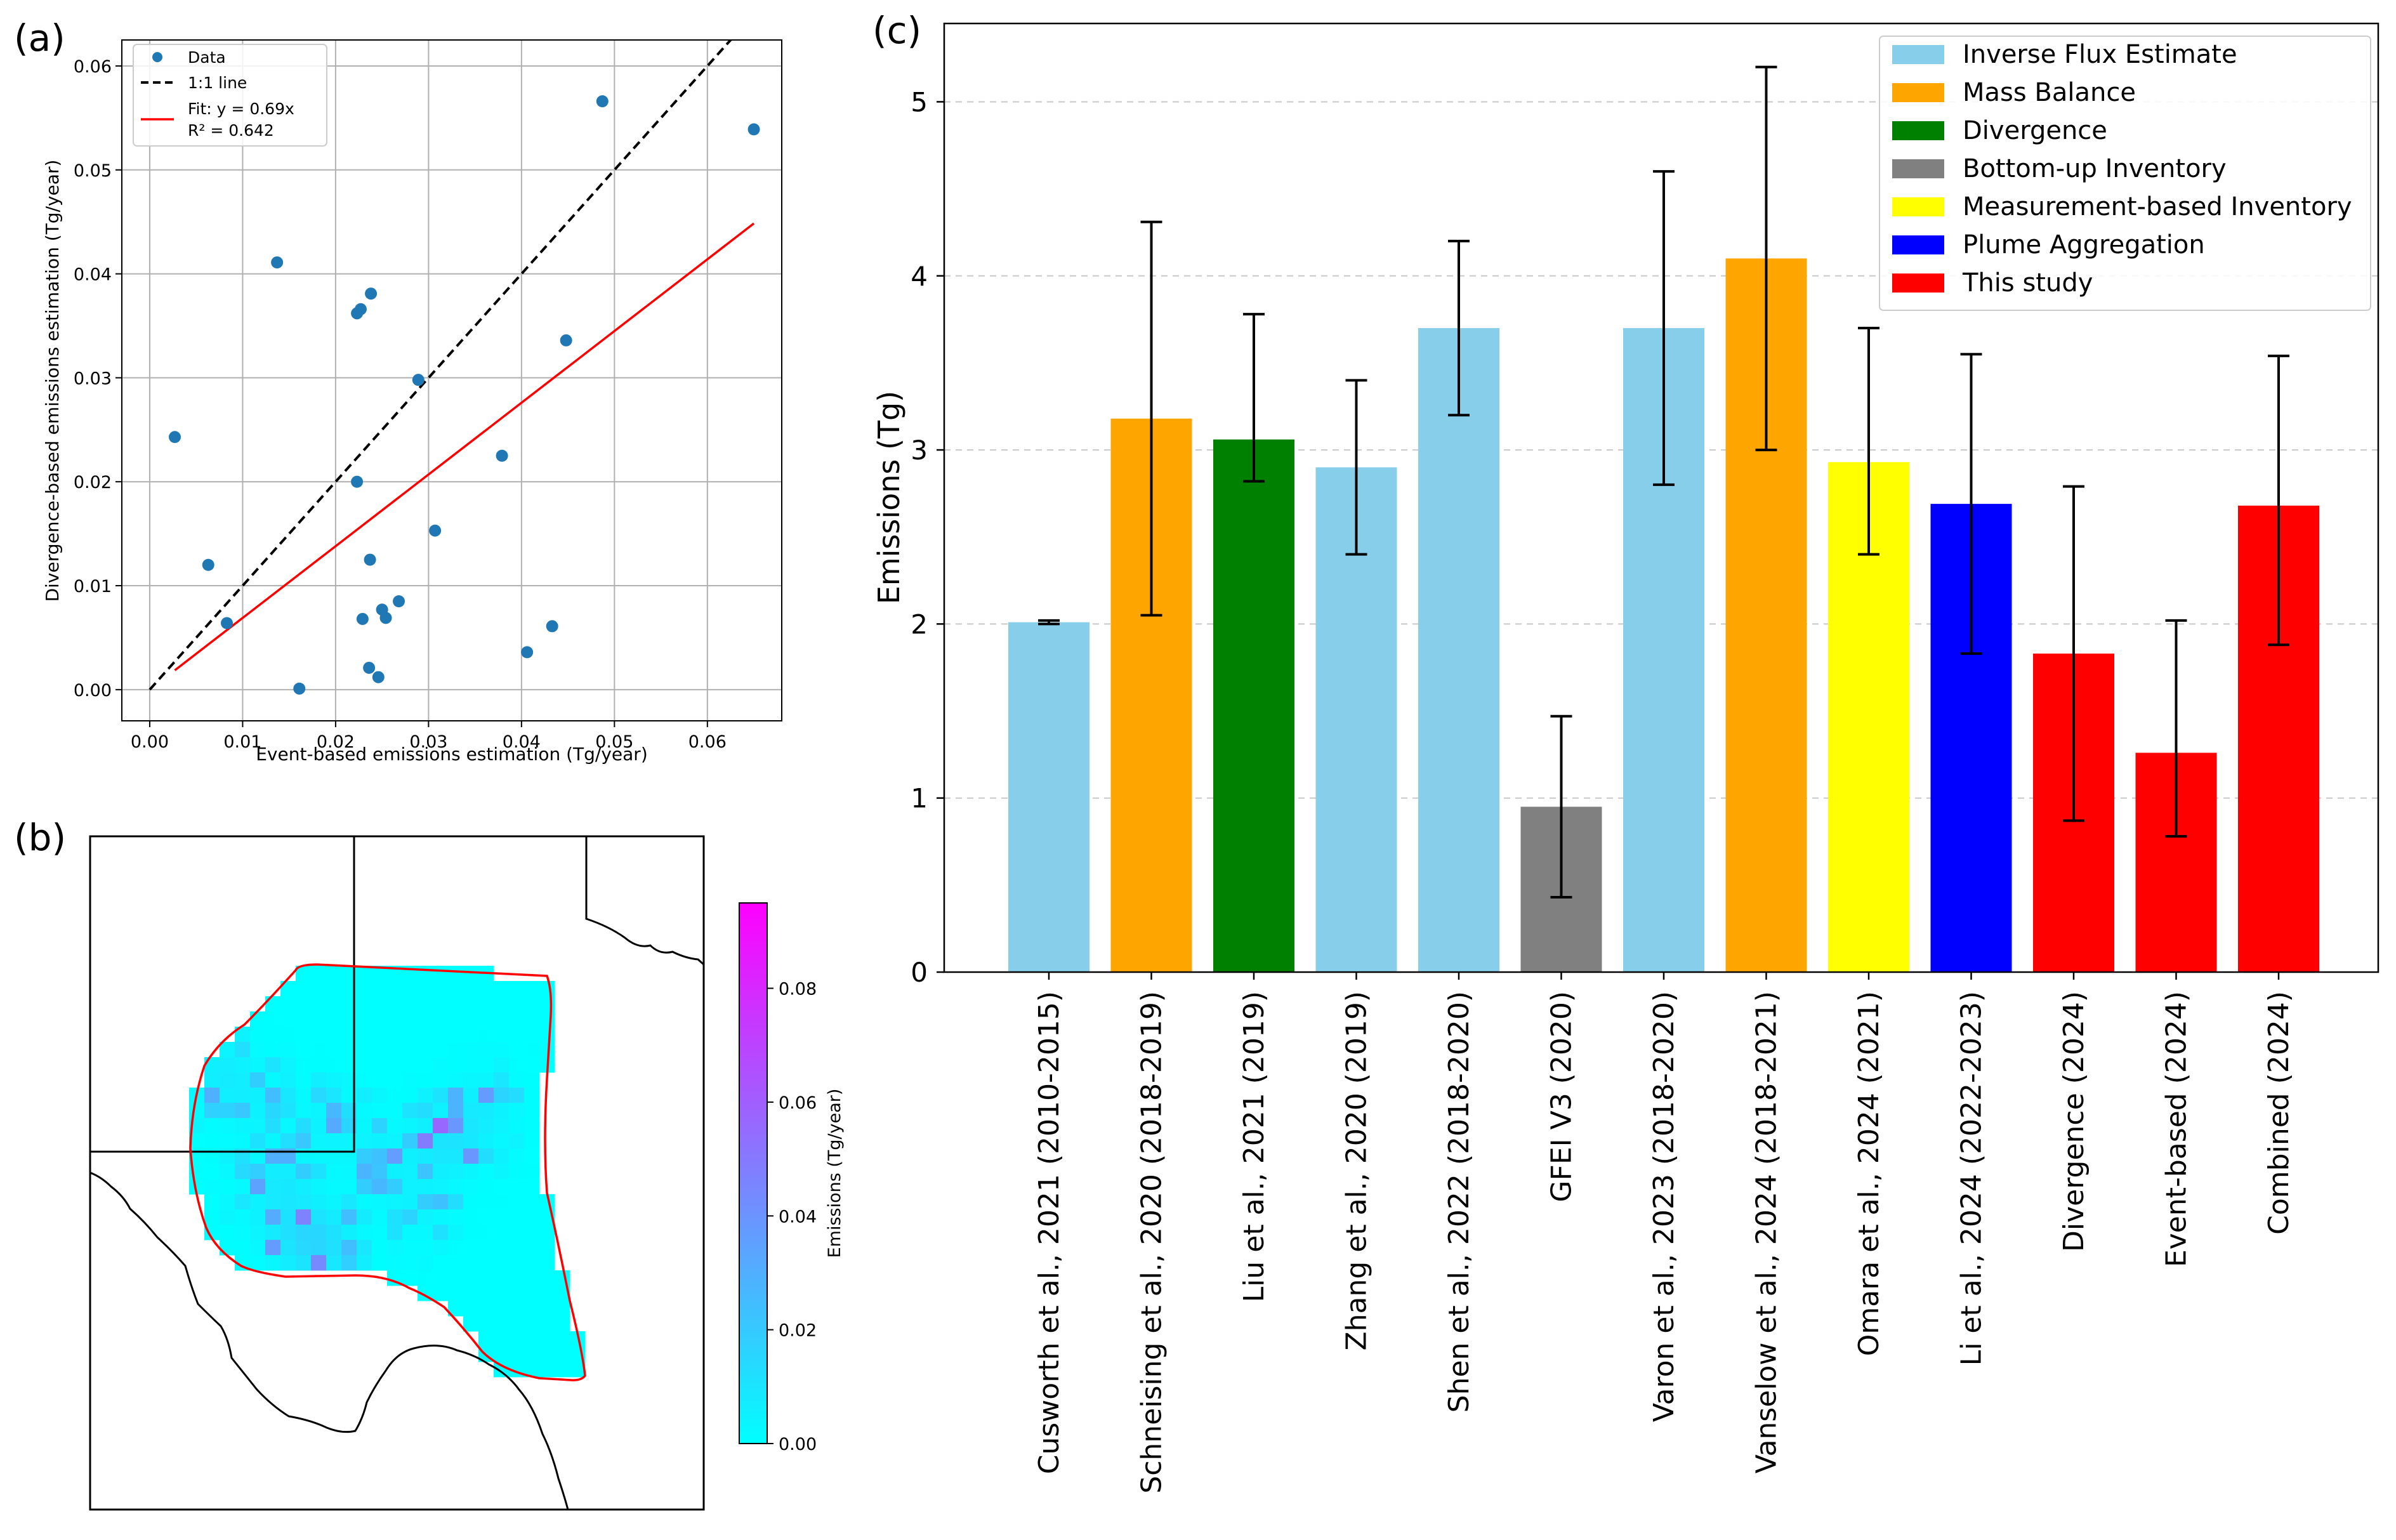 This screenshot has width=2396, height=1540. I want to click on colorbar-tick-label: 0.02, so click(798, 1331).